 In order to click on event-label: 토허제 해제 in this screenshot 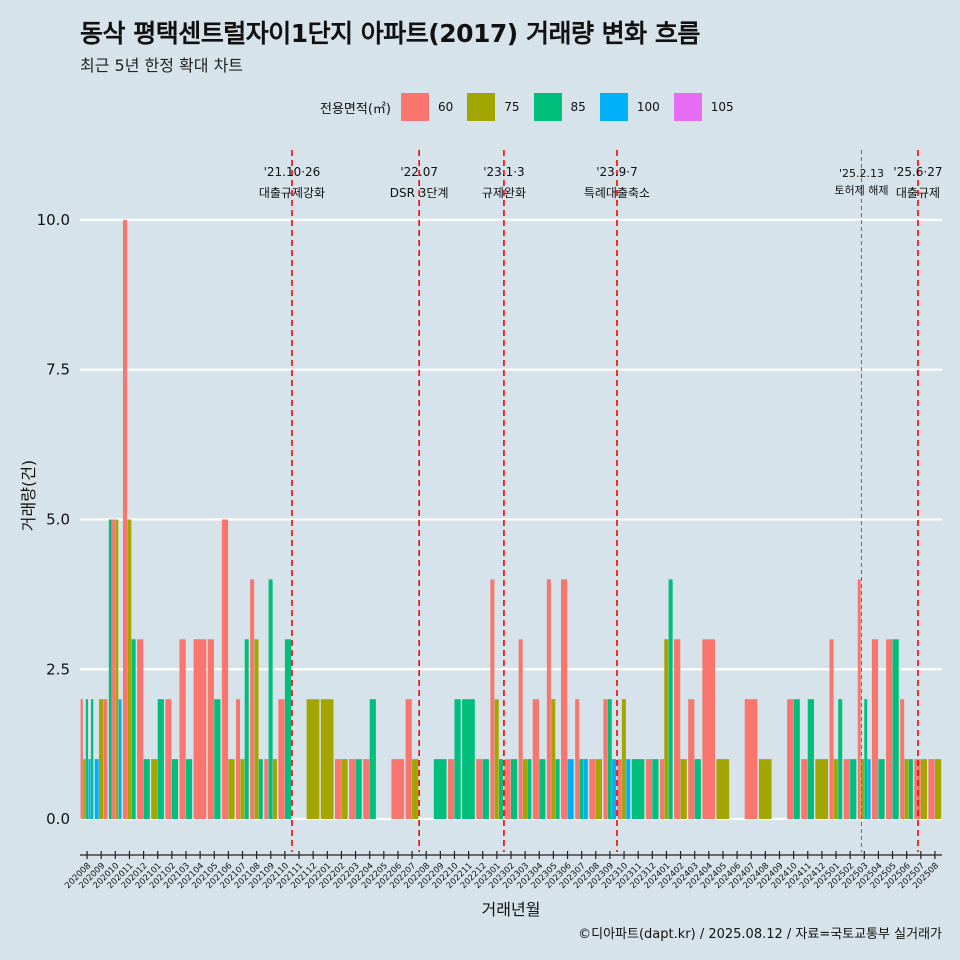, I will do `click(861, 190)`.